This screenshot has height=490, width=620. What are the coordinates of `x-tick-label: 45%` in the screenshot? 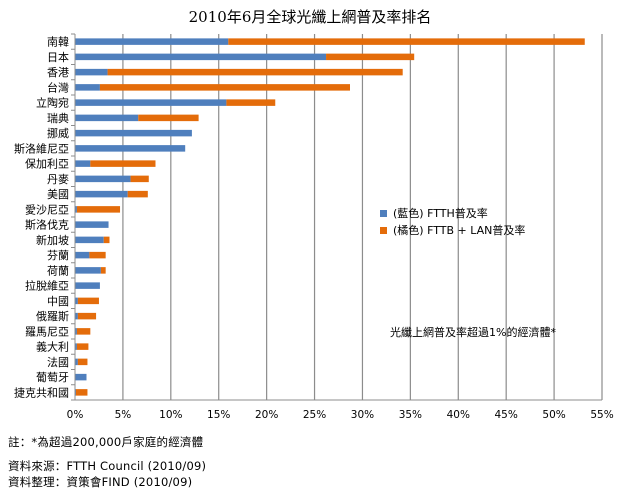 It's located at (506, 415).